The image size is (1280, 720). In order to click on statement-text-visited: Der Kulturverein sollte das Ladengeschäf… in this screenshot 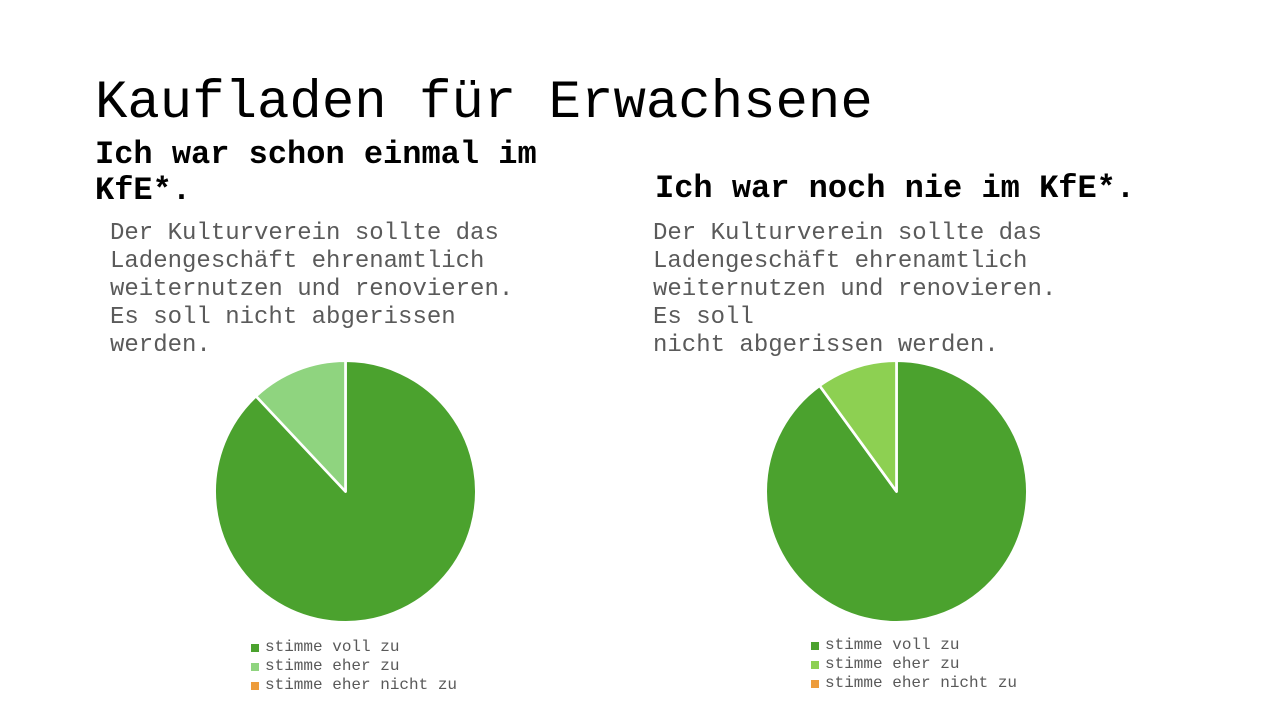, I will do `click(312, 289)`.